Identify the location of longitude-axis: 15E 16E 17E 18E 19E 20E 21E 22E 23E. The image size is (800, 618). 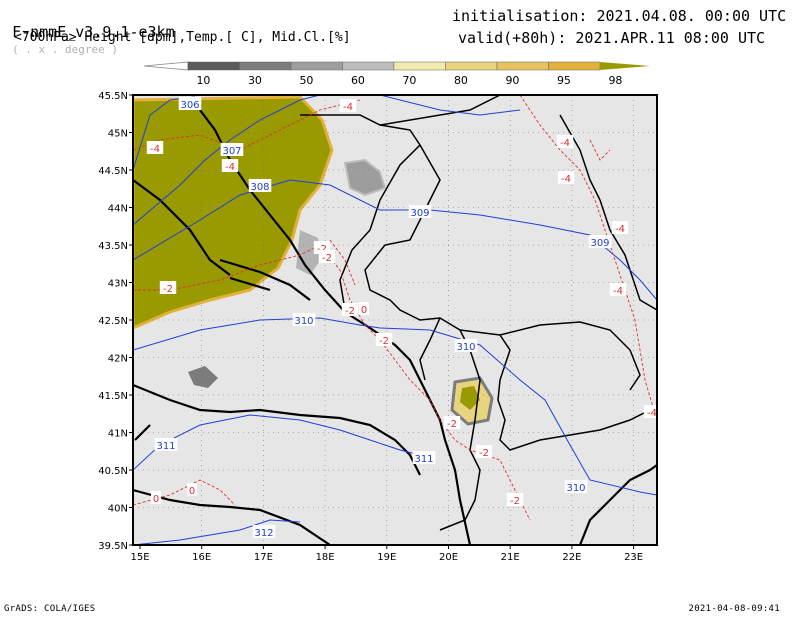
(386, 554).